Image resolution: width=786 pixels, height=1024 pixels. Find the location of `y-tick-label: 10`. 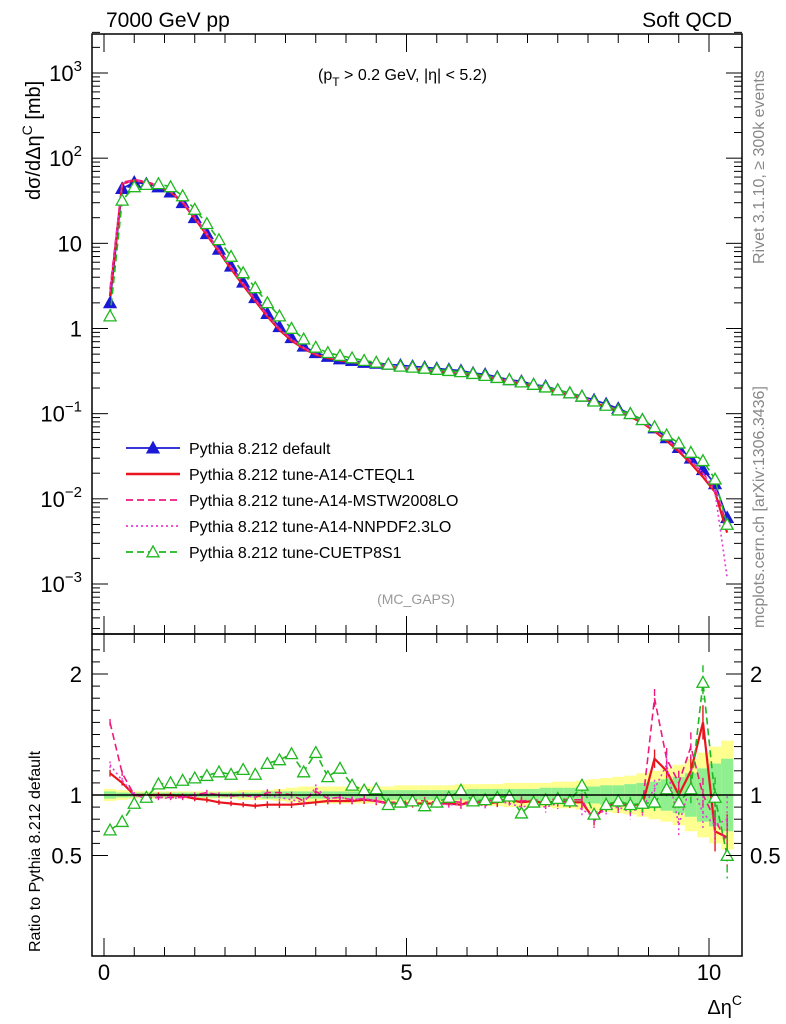

y-tick-label: 10 is located at coordinates (70, 243).